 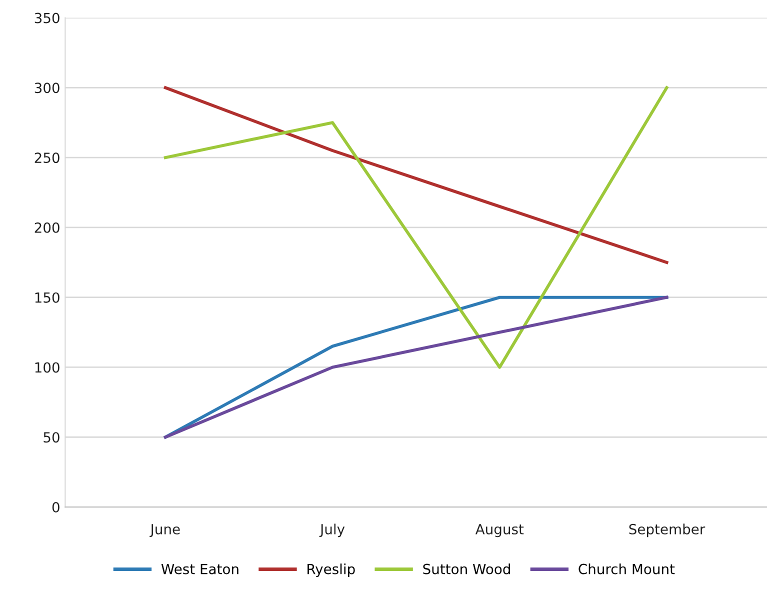 What do you see at coordinates (52, 437) in the screenshot?
I see `y-tick-label: 50` at bounding box center [52, 437].